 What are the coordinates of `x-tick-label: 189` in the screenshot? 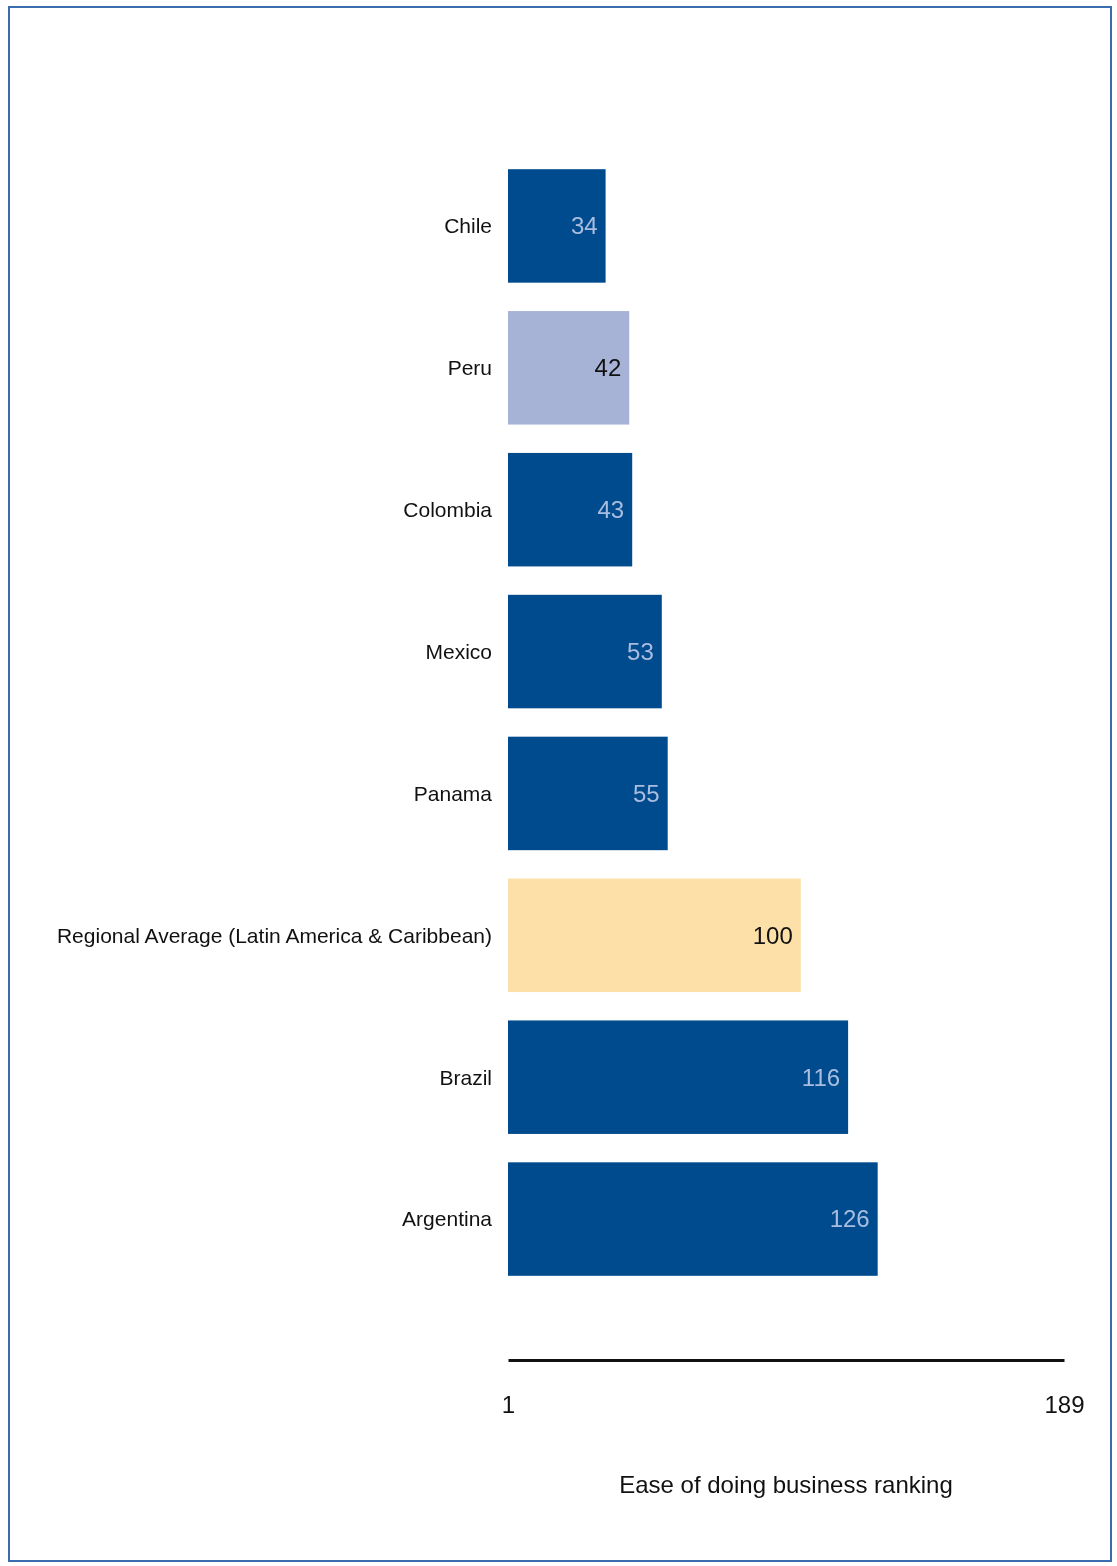 It's located at (1064, 1405).